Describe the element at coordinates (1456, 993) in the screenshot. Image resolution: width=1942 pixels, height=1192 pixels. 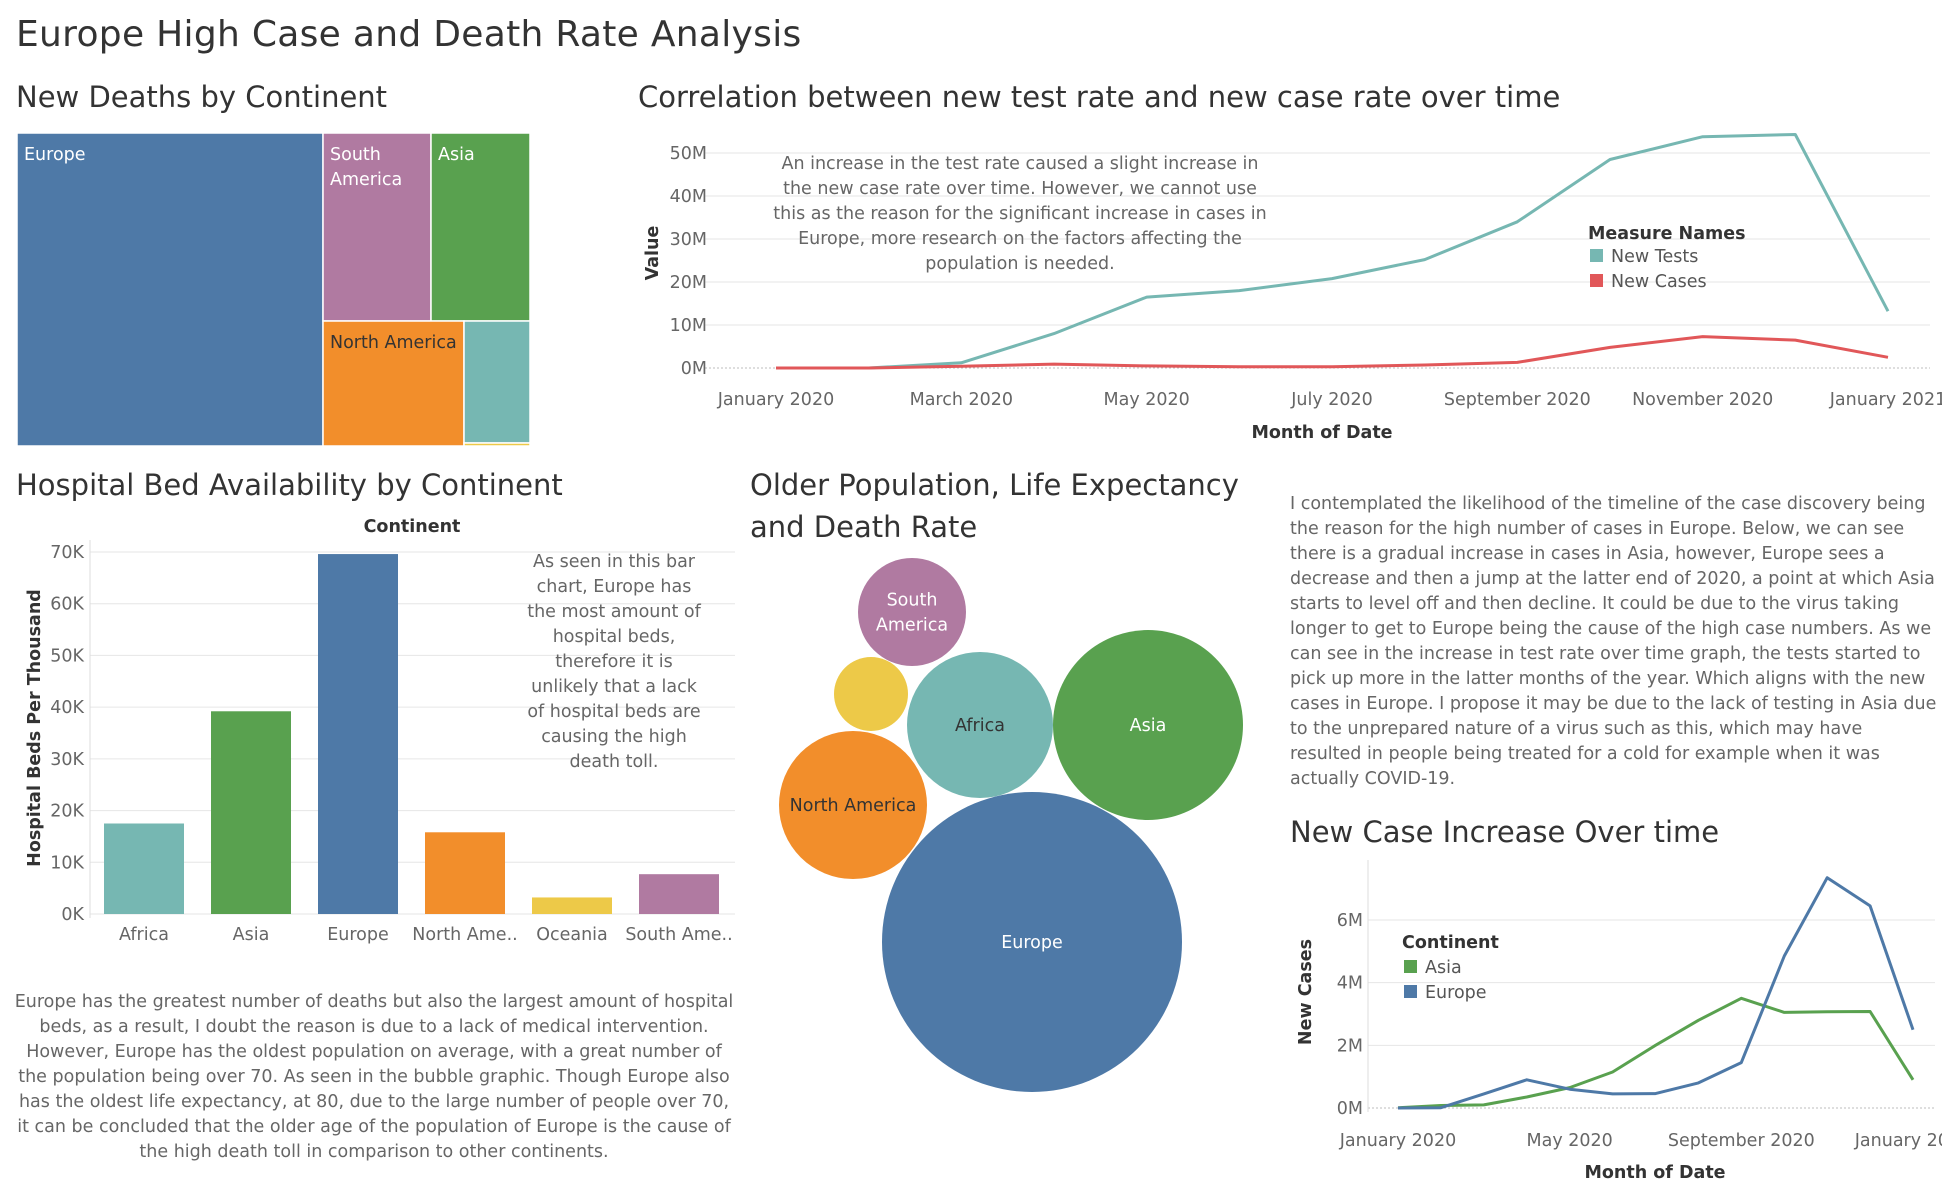
I see `line2-legend-label-europe: Europe` at that location.